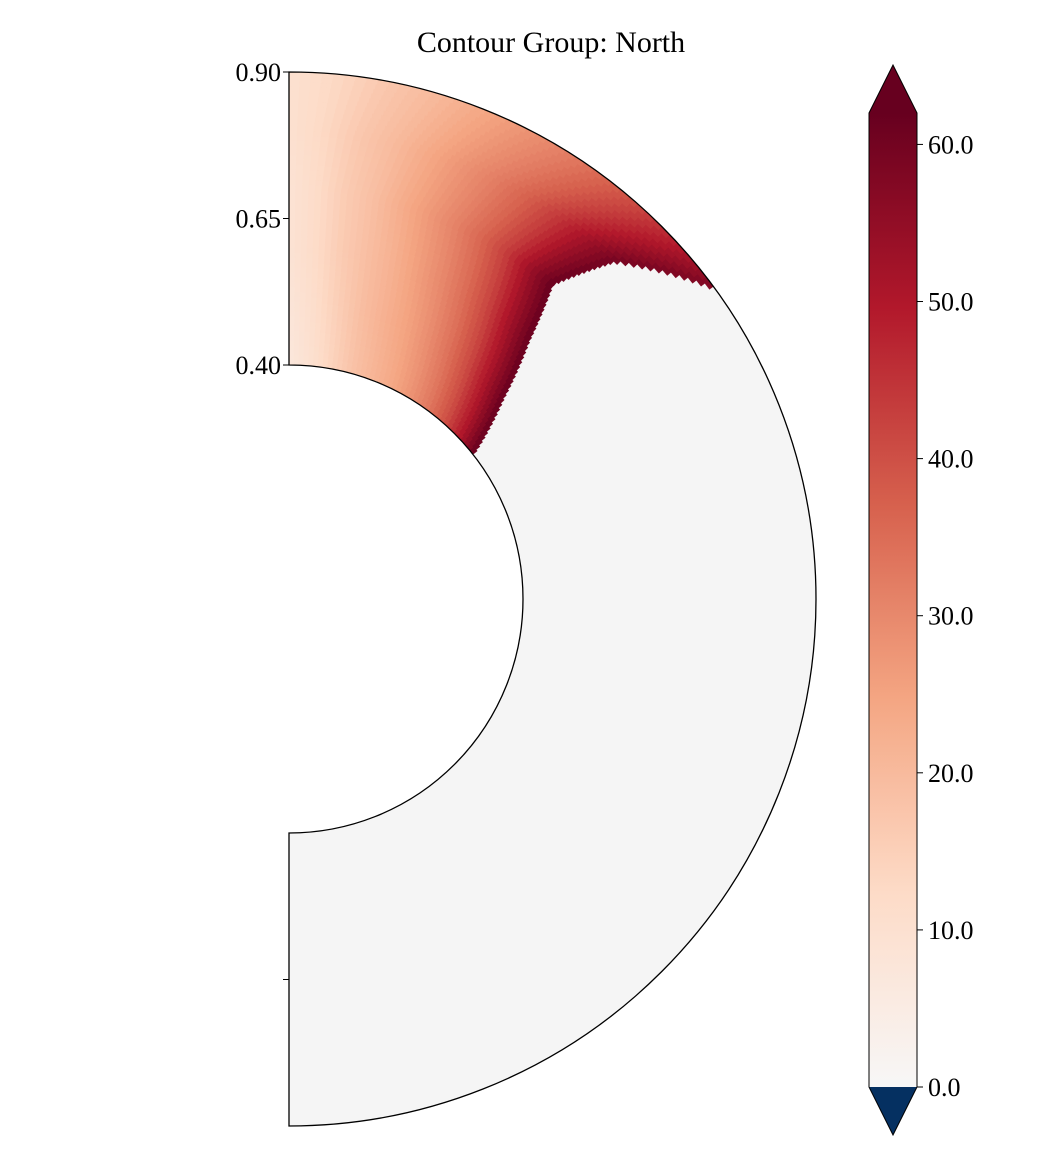 The width and height of the screenshot is (1050, 1170). Describe the element at coordinates (951, 302) in the screenshot. I see `colorbar-tick-label: 50.0` at that location.